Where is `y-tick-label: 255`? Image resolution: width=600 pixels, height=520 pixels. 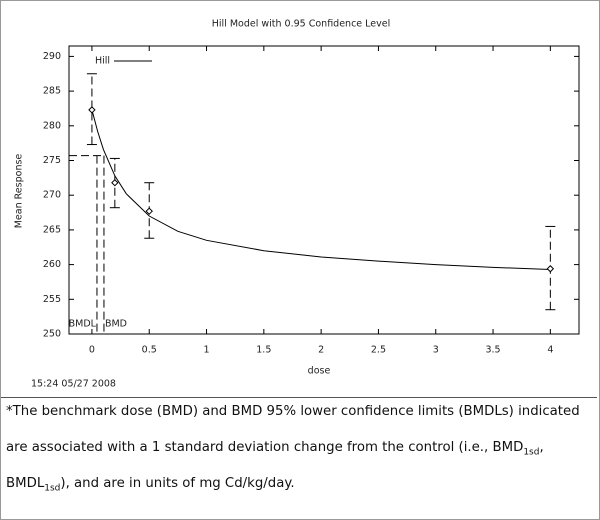 y-tick-label: 255 is located at coordinates (52, 299).